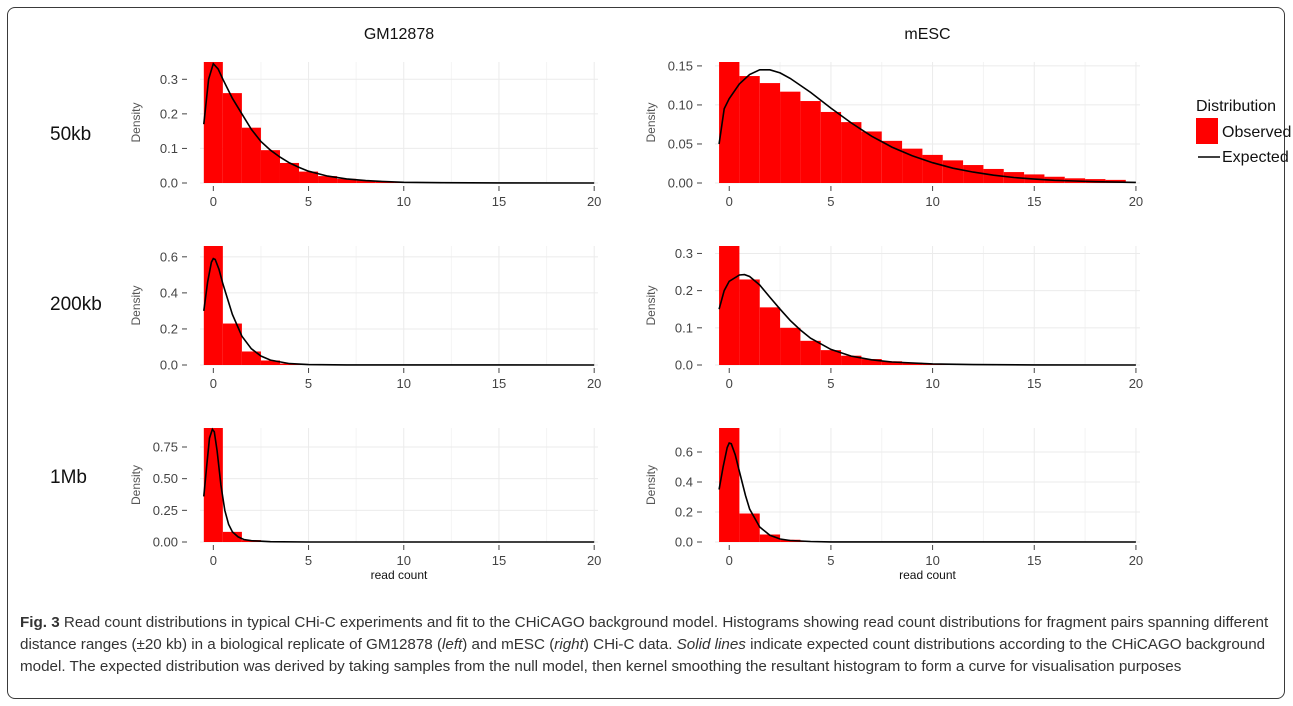 The height and width of the screenshot is (706, 1293). Describe the element at coordinates (165, 447) in the screenshot. I see `y-tick-label: 0.75` at that location.